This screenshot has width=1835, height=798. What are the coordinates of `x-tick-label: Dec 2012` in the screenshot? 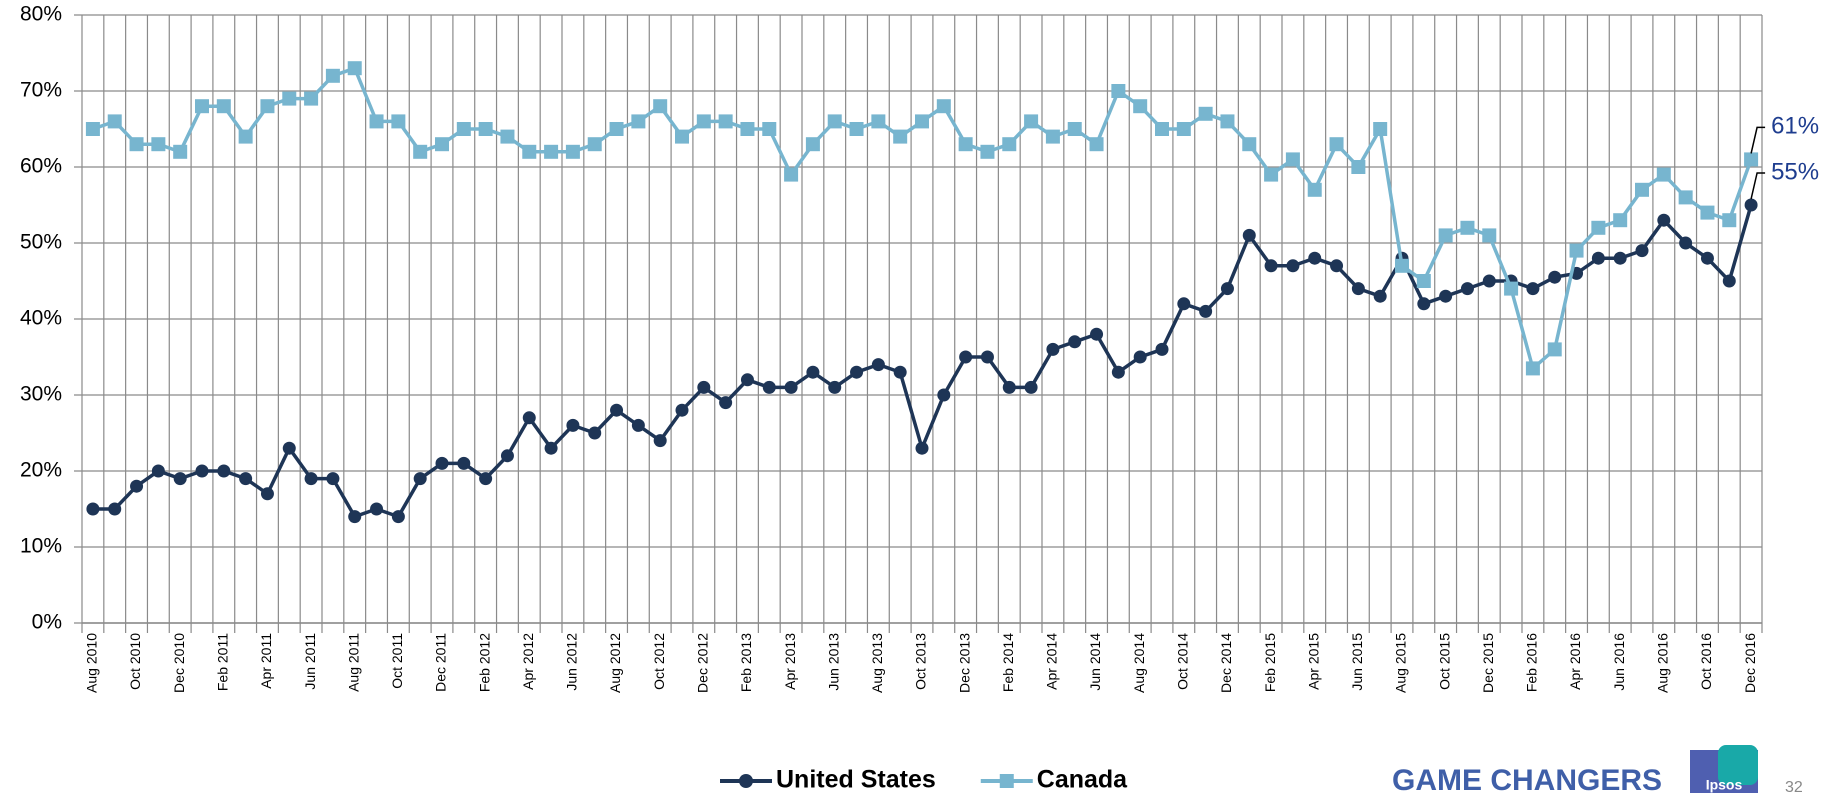 It's located at (703, 663).